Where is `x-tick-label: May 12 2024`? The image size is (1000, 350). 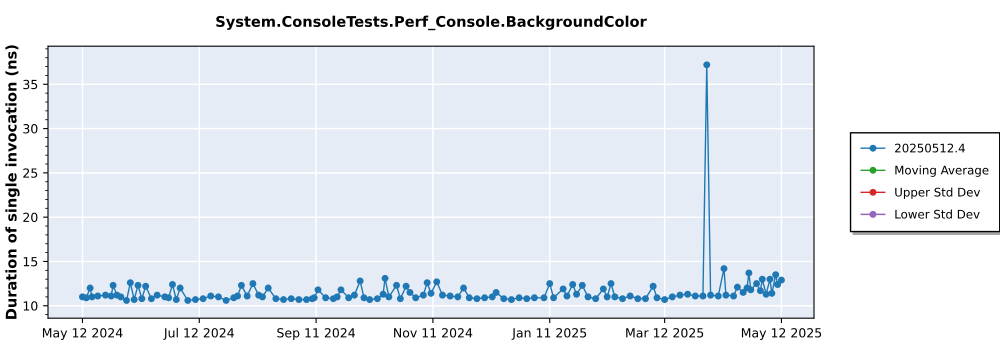 x-tick-label: May 12 2024 is located at coordinates (82, 334).